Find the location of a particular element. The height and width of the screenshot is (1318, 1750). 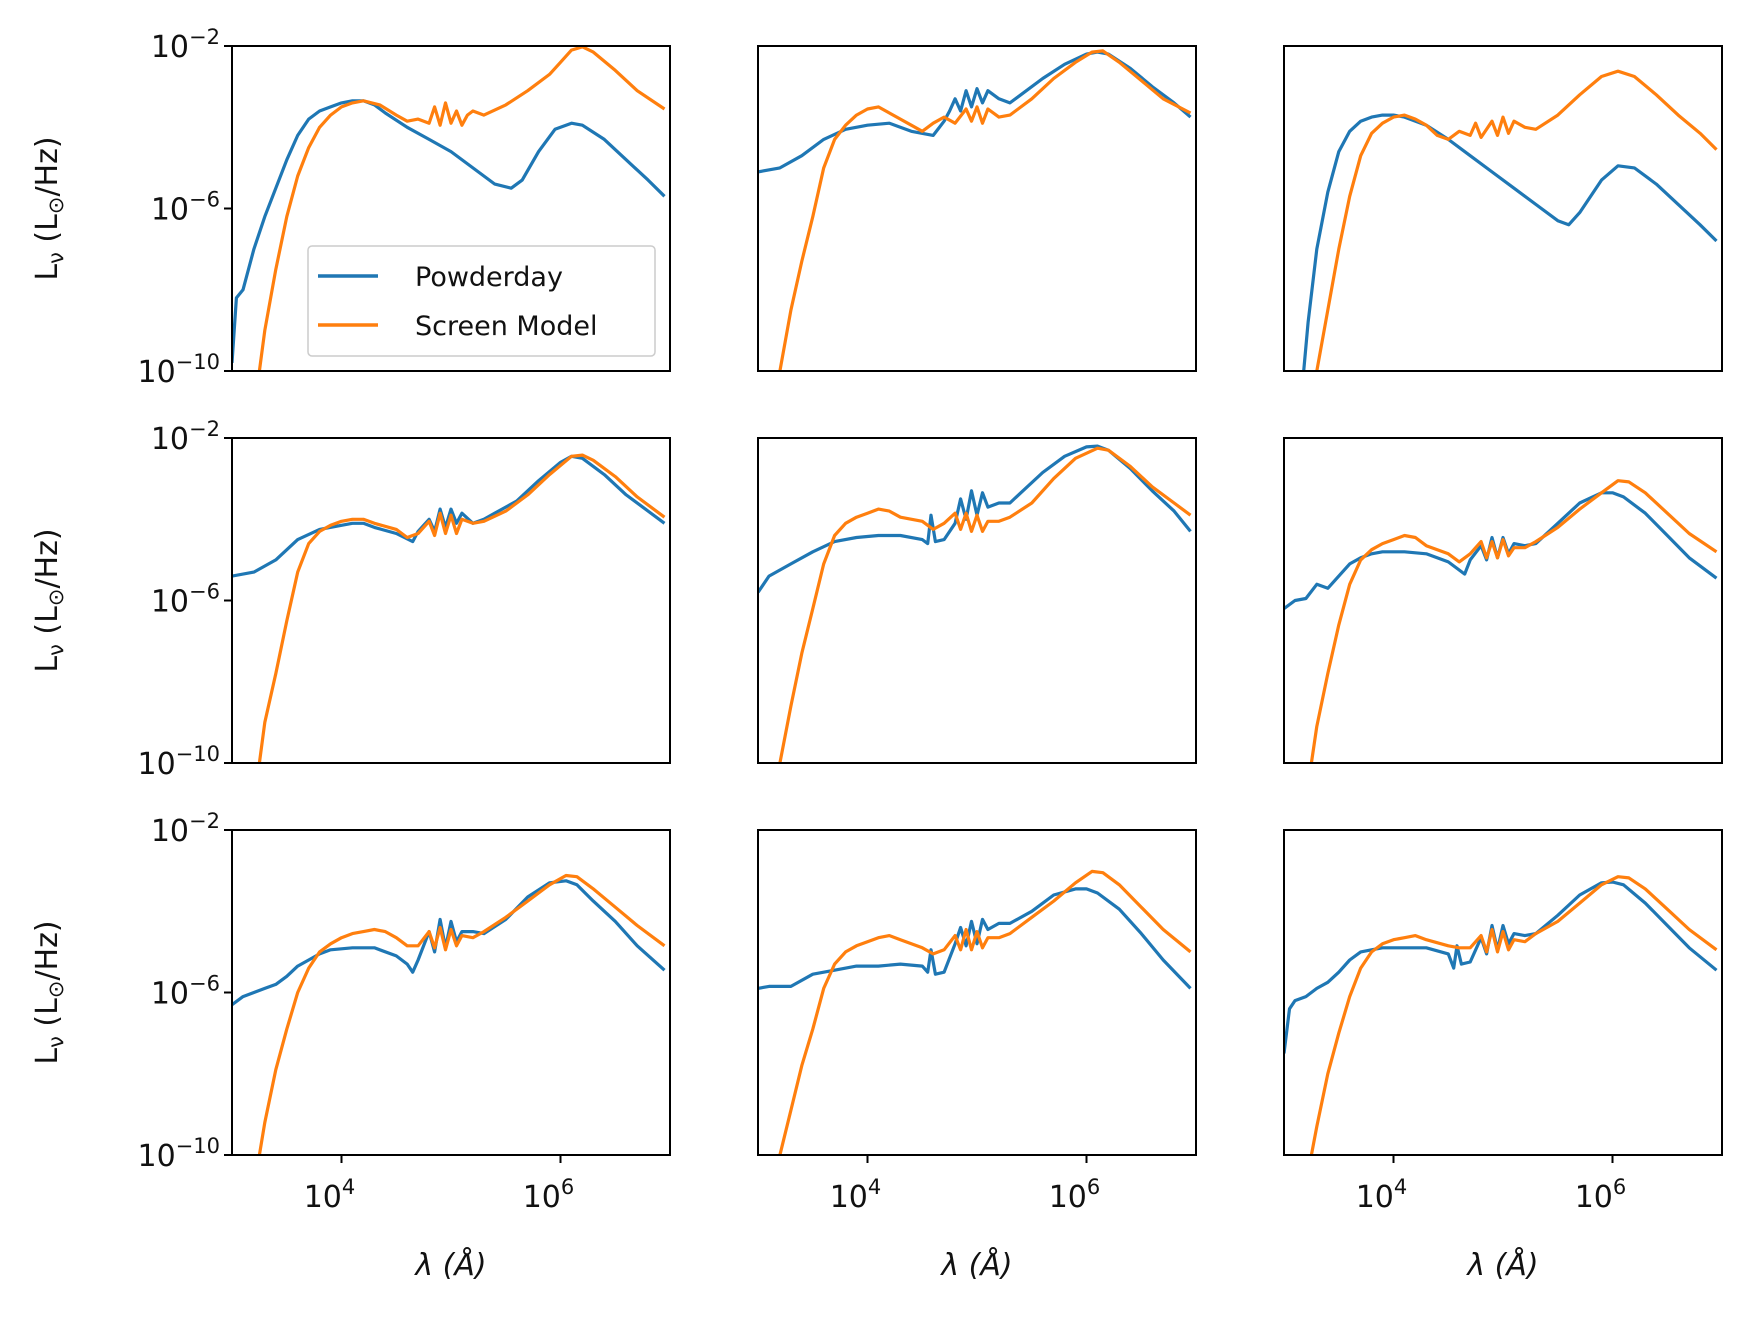

panel-r1-c1 is located at coordinates (977, 600).